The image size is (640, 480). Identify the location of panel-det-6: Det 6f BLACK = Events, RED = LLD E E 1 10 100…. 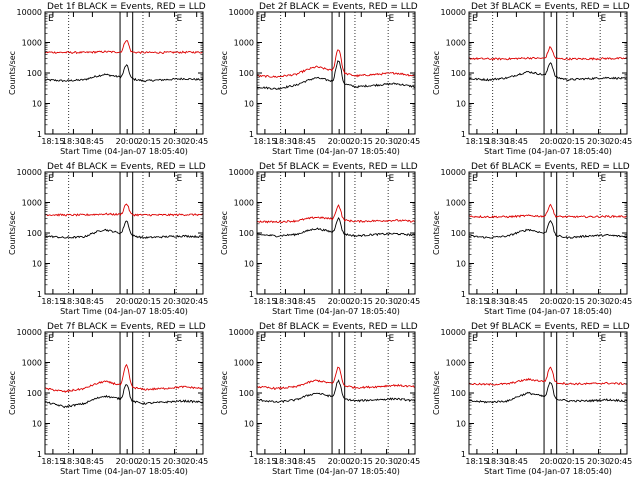
(532, 239).